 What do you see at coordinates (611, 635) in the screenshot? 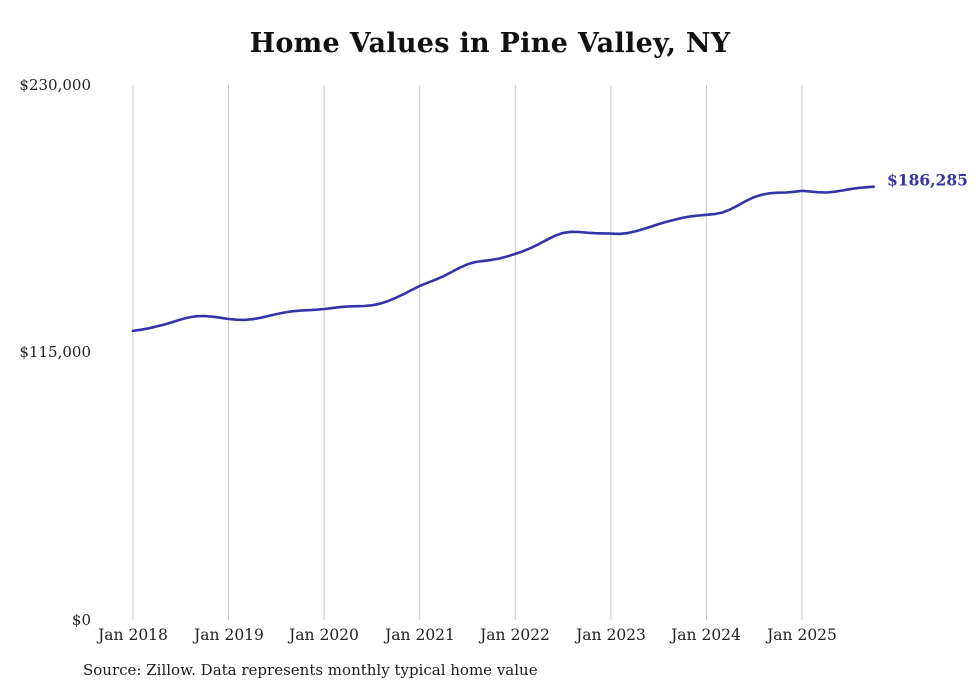
I see `x-axis-tick-label: Jan 2023` at bounding box center [611, 635].